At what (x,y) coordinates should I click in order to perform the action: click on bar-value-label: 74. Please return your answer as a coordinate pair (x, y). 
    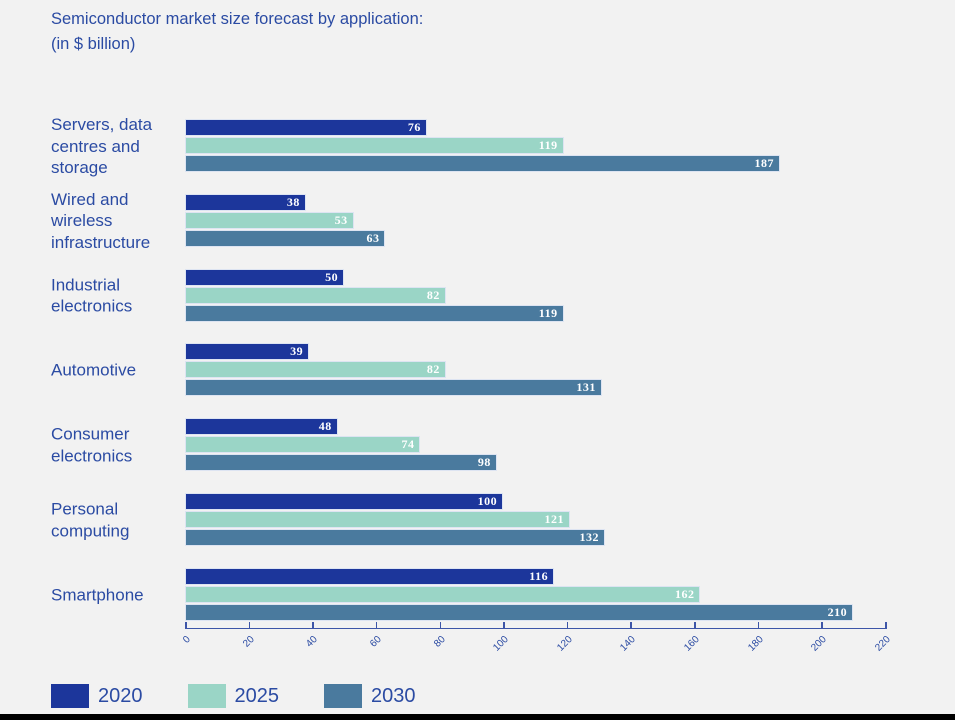
    Looking at the image, I should click on (408, 444).